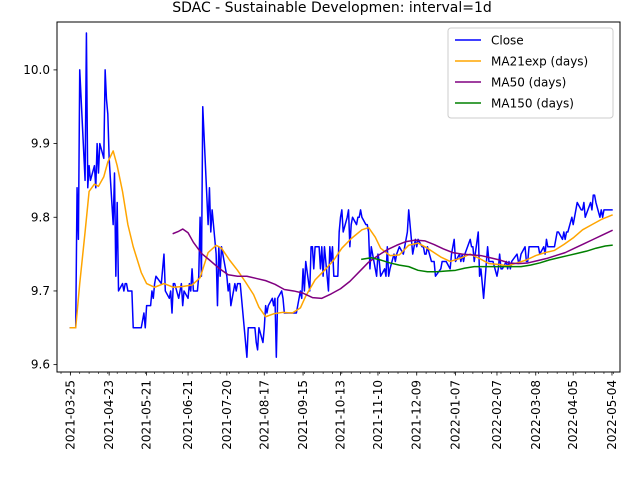 This screenshot has height=480, width=640. What do you see at coordinates (36, 70) in the screenshot?
I see `y-tick-label: 10.0` at bounding box center [36, 70].